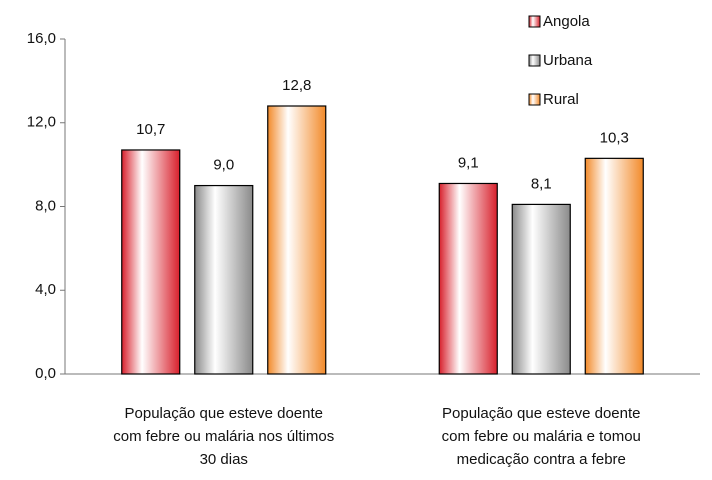 The width and height of the screenshot is (712, 480). Describe the element at coordinates (41, 38) in the screenshot. I see `y-tick-label: 16,0` at that location.